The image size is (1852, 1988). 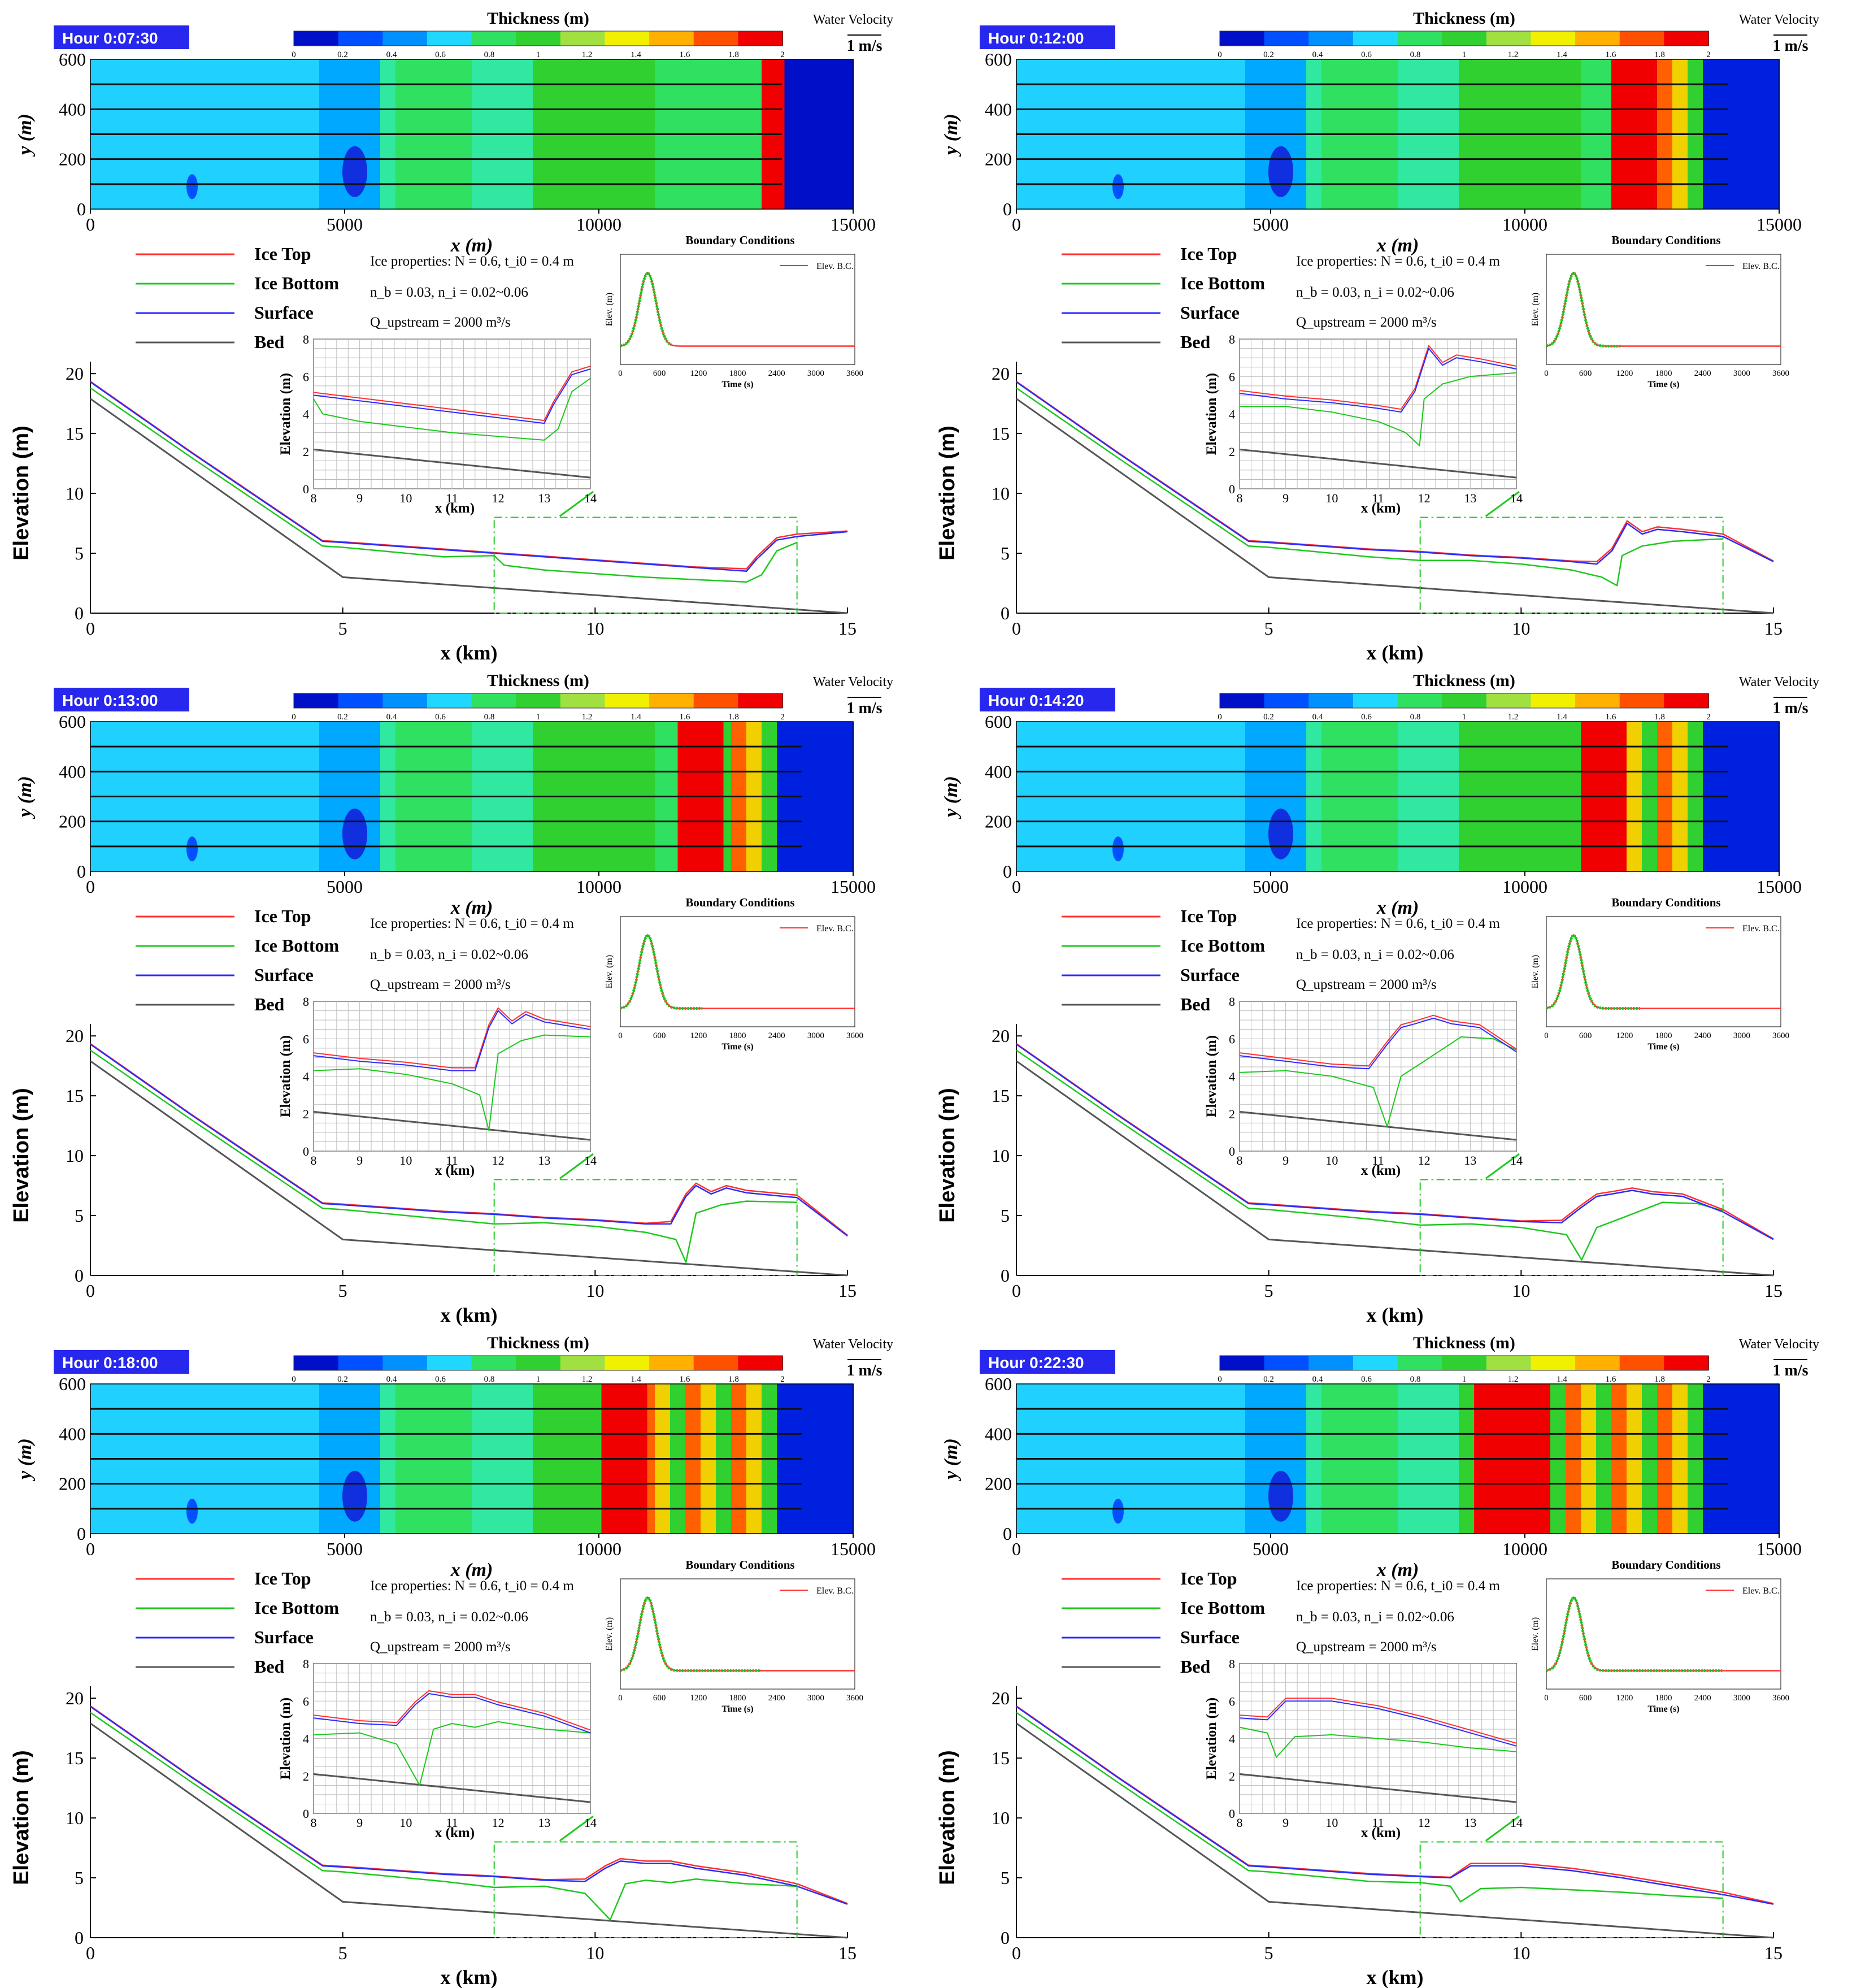 I want to click on colorbar-tick: 1.8, so click(x=1660, y=1380).